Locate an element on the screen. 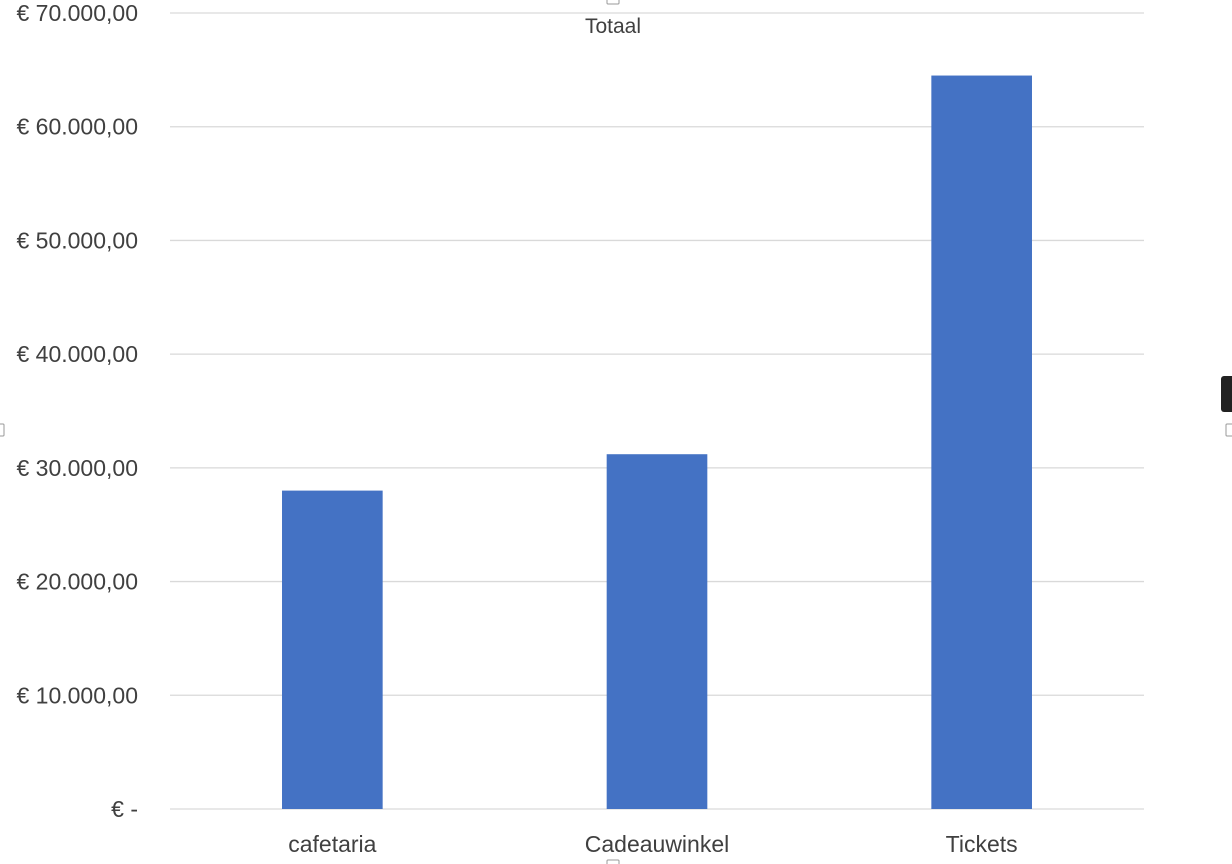 The width and height of the screenshot is (1232, 864). selection-handle-top is located at coordinates (613, 2).